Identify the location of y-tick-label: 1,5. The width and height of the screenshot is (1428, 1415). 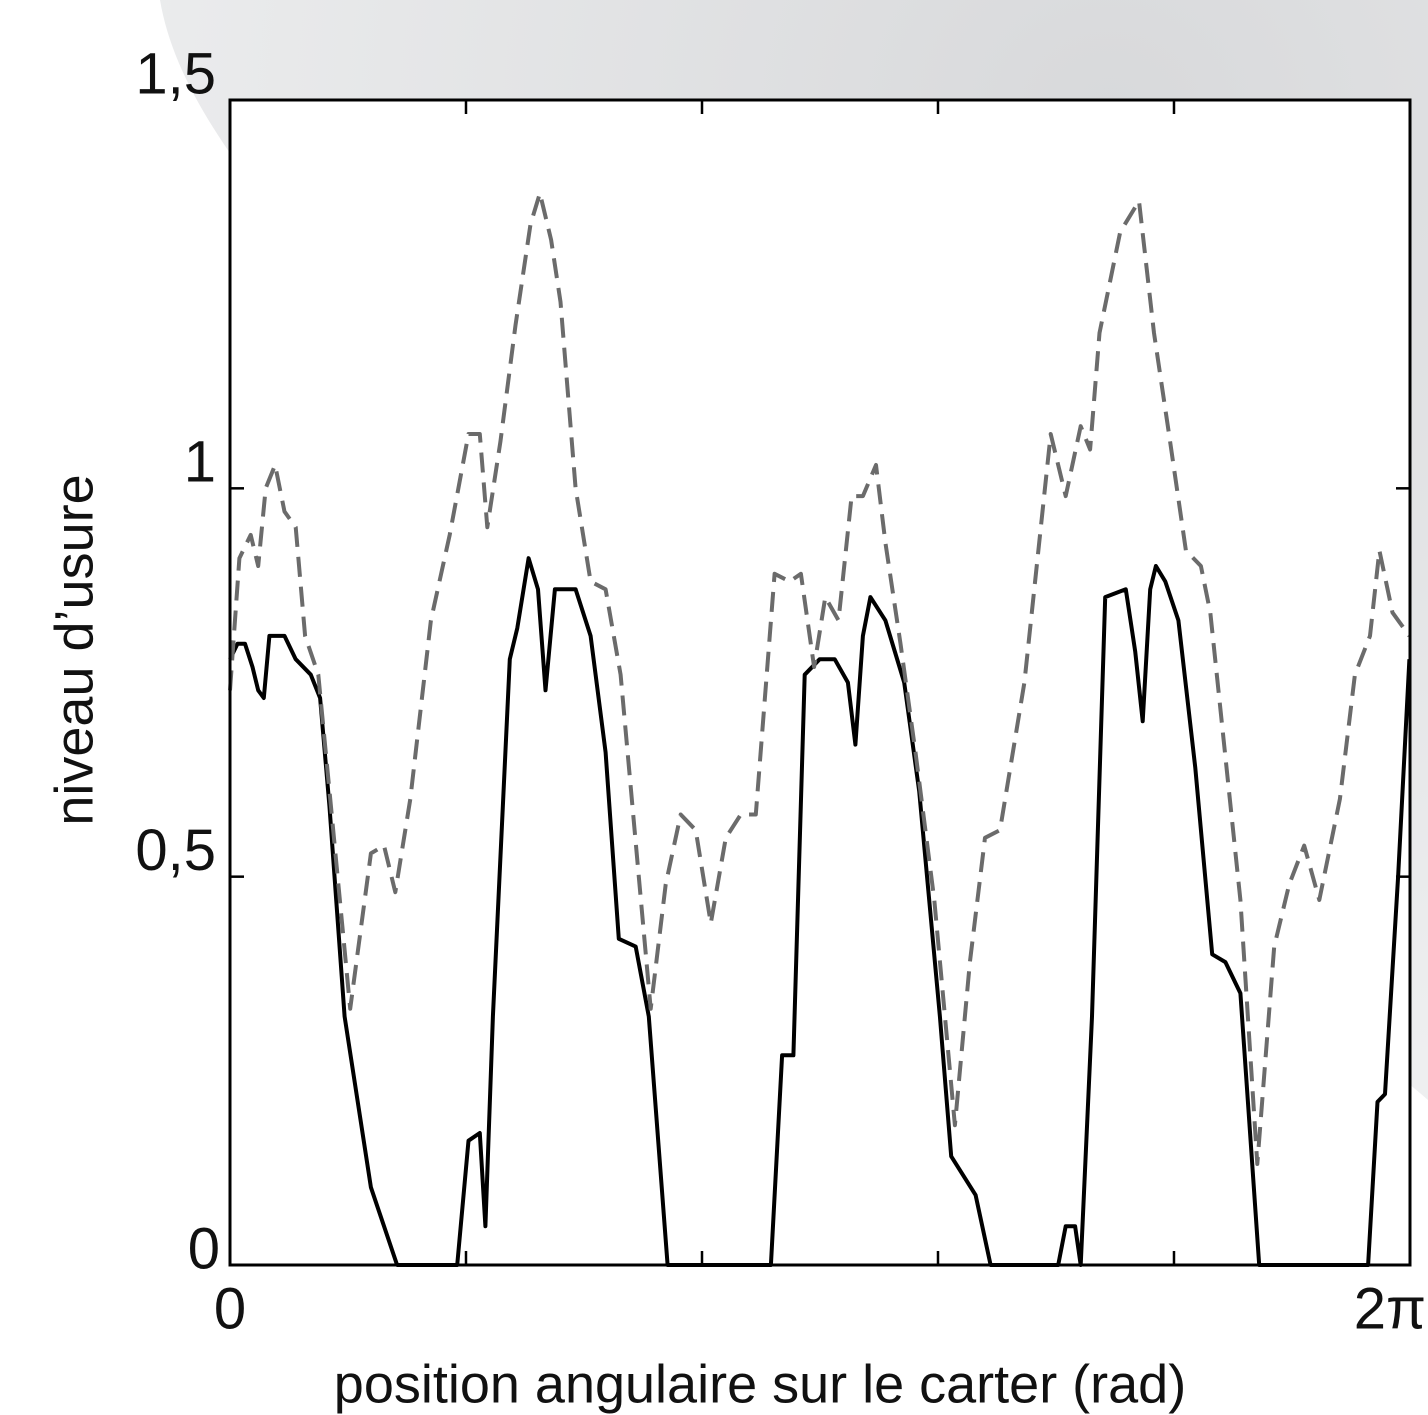
(175, 73).